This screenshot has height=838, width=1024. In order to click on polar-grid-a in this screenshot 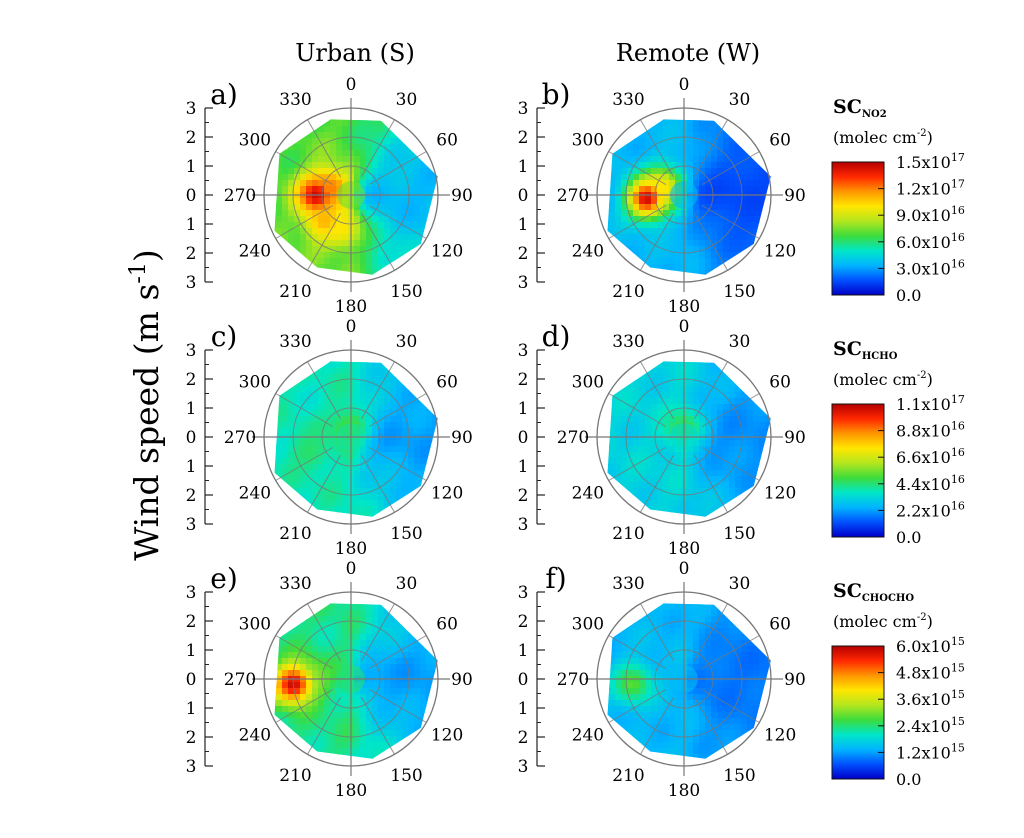, I will do `click(351, 195)`.